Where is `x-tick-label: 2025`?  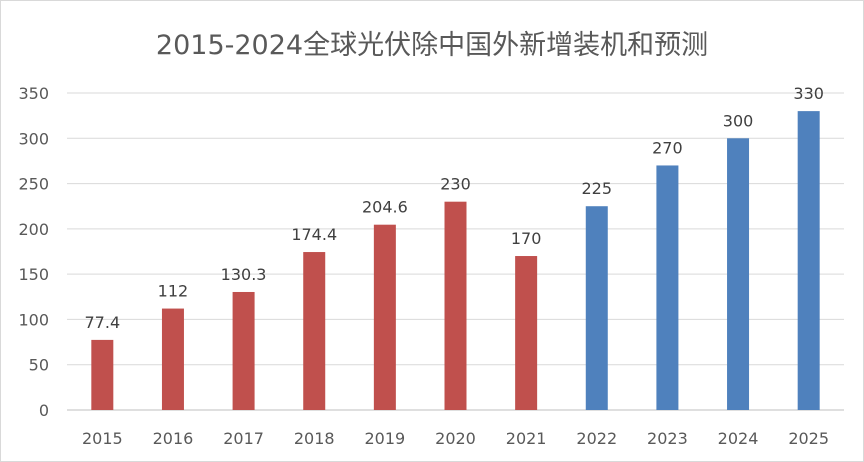 x-tick-label: 2025 is located at coordinates (808, 438).